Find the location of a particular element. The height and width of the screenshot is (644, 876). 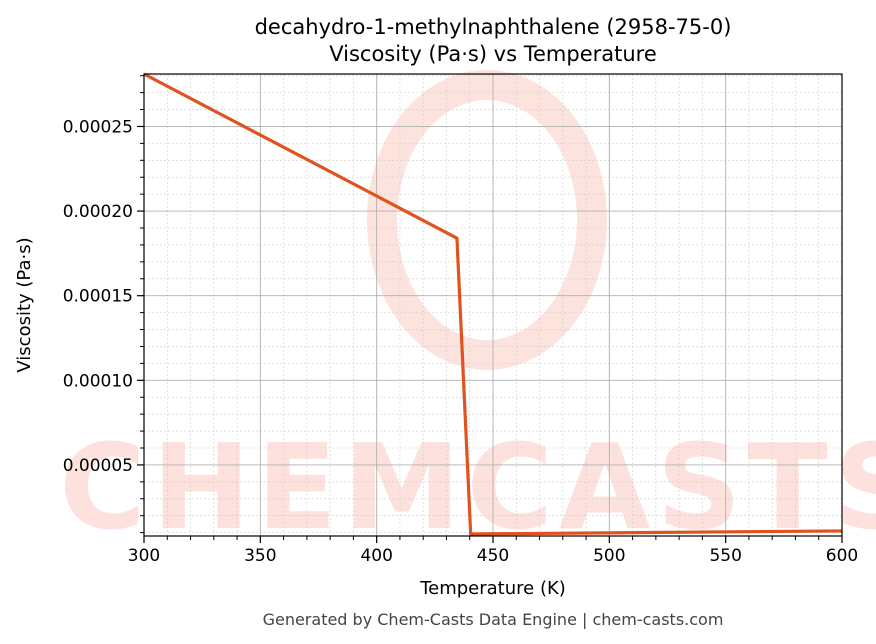

x-tick-label: 450 is located at coordinates (493, 556).